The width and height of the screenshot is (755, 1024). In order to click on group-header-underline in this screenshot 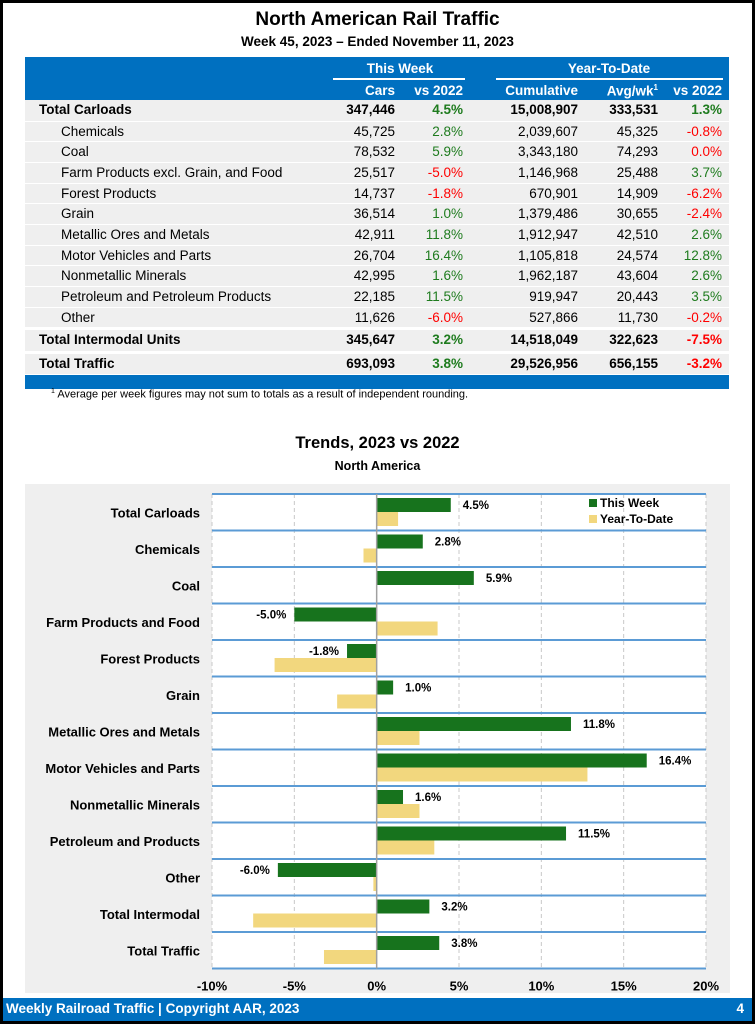, I will do `click(609, 79)`.